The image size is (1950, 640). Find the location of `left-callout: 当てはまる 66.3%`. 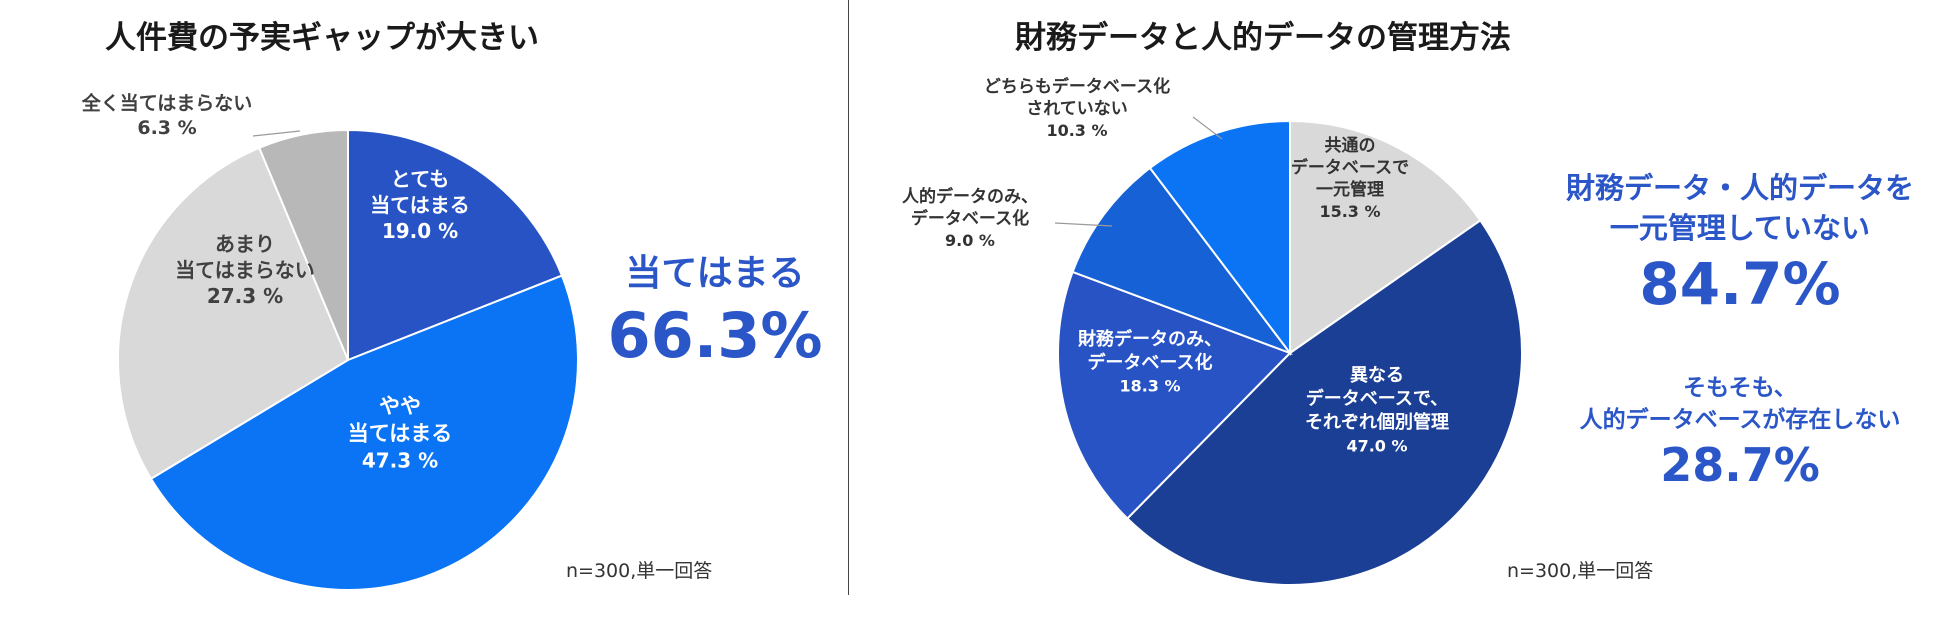

left-callout: 当てはまる 66.3% is located at coordinates (715, 312).